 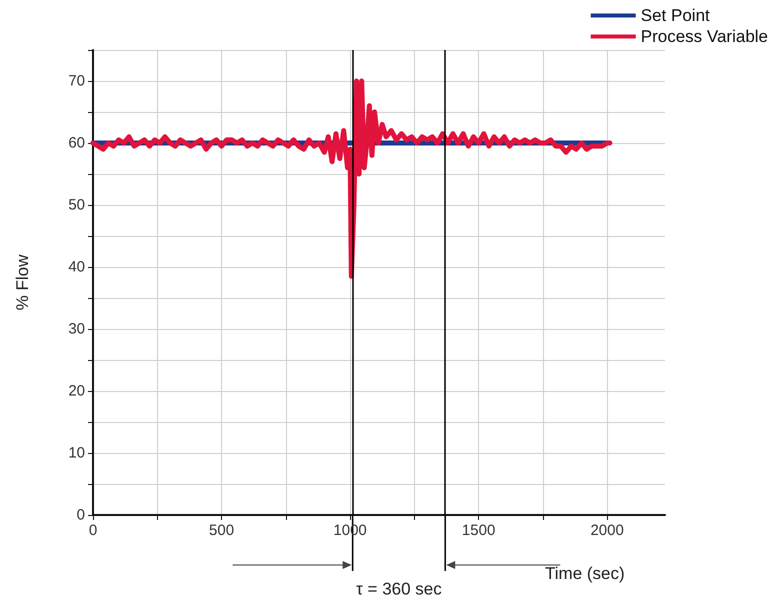 I want to click on x-tick-label: 1500, so click(x=479, y=530).